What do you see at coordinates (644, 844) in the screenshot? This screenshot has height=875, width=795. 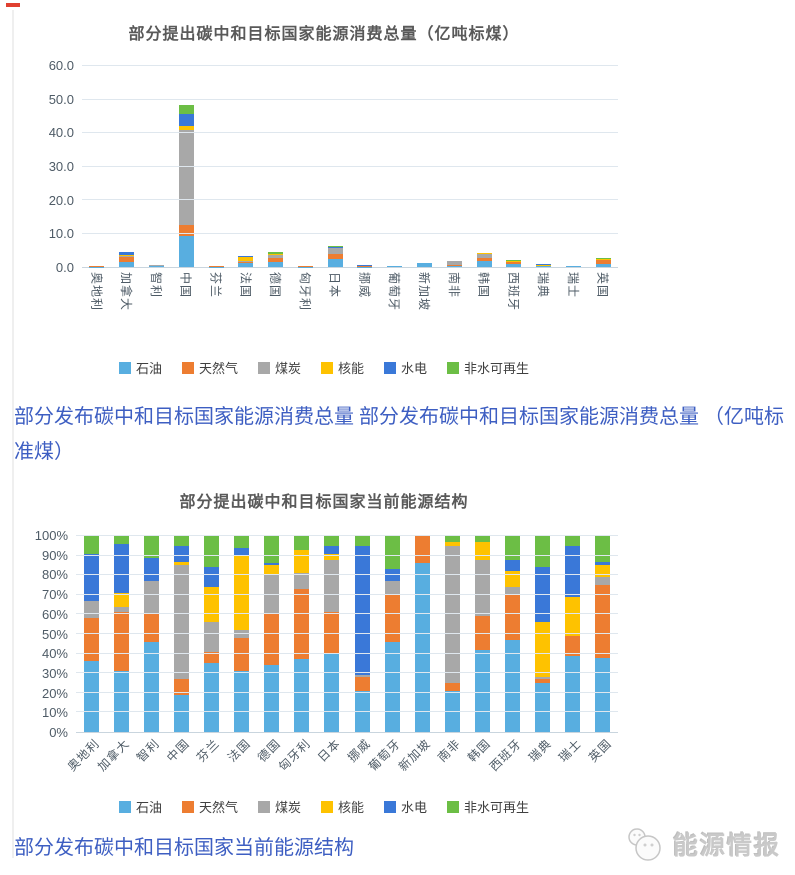 I see `energy-intel-logo-icon` at bounding box center [644, 844].